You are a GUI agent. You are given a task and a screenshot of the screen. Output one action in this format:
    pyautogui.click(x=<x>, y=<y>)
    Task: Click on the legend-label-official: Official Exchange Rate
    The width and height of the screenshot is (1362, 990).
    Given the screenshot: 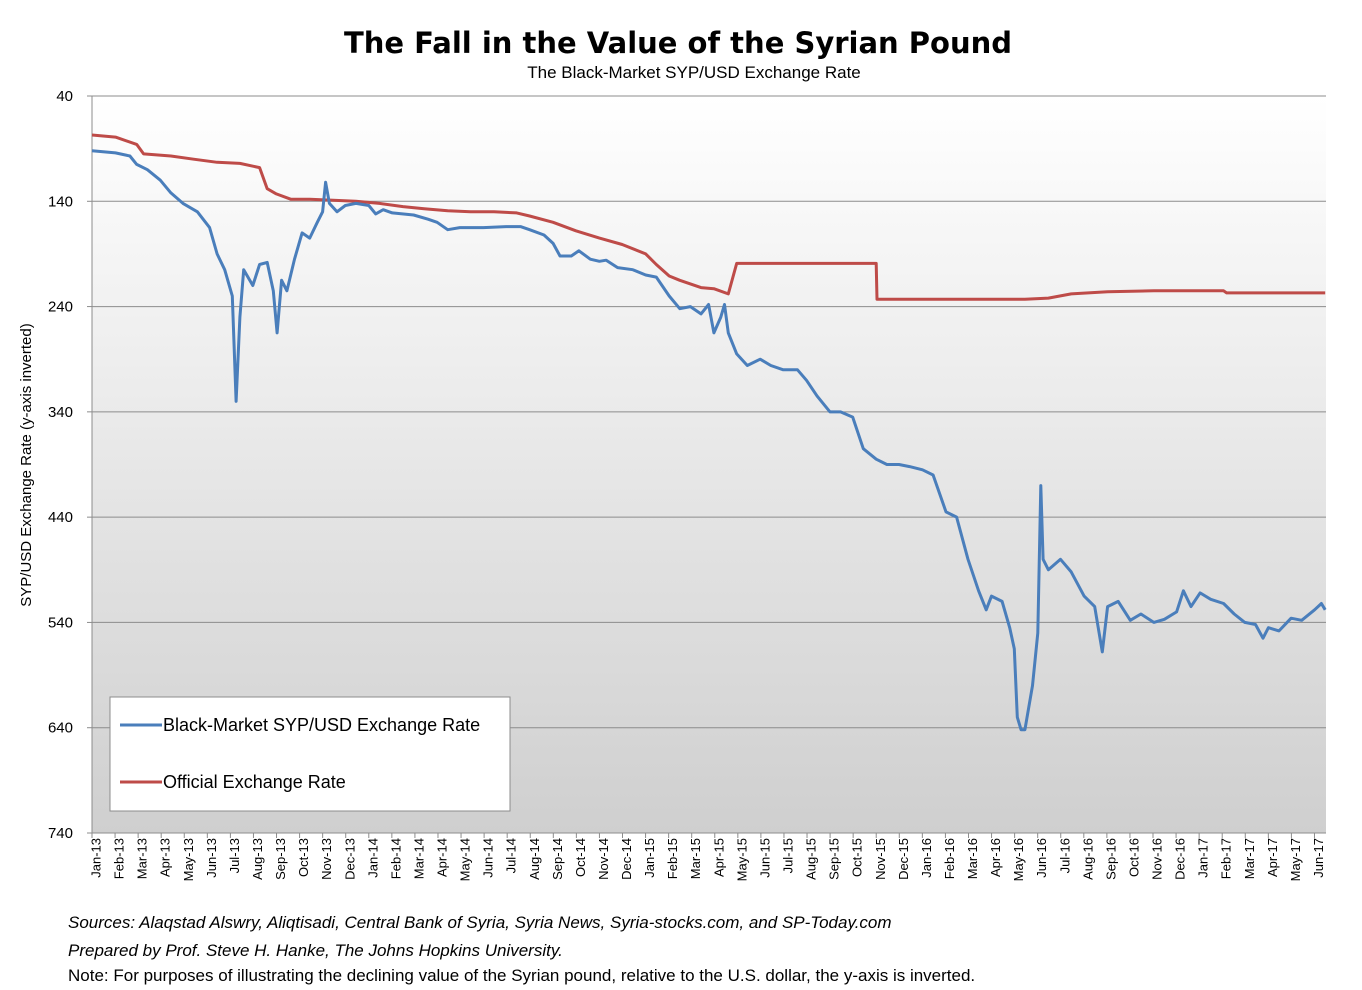 What is the action you would take?
    pyautogui.click(x=254, y=782)
    